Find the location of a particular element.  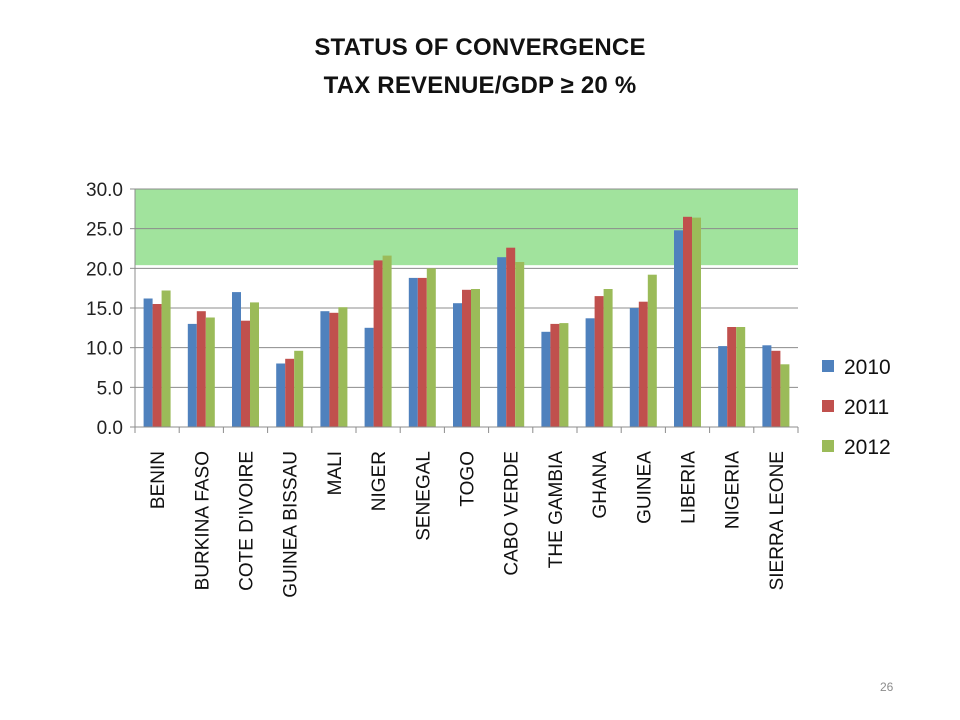

y-tick-label: 20.0 is located at coordinates (104, 269).